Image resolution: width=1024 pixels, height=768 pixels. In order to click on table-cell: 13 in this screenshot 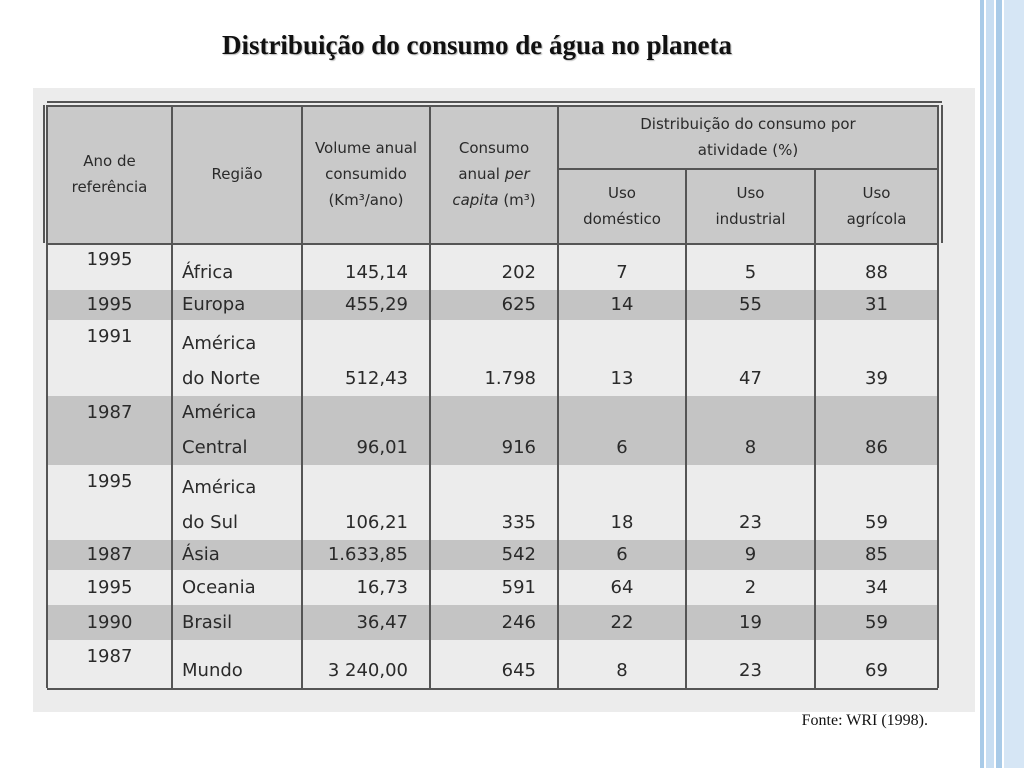, I will do `click(622, 358)`.